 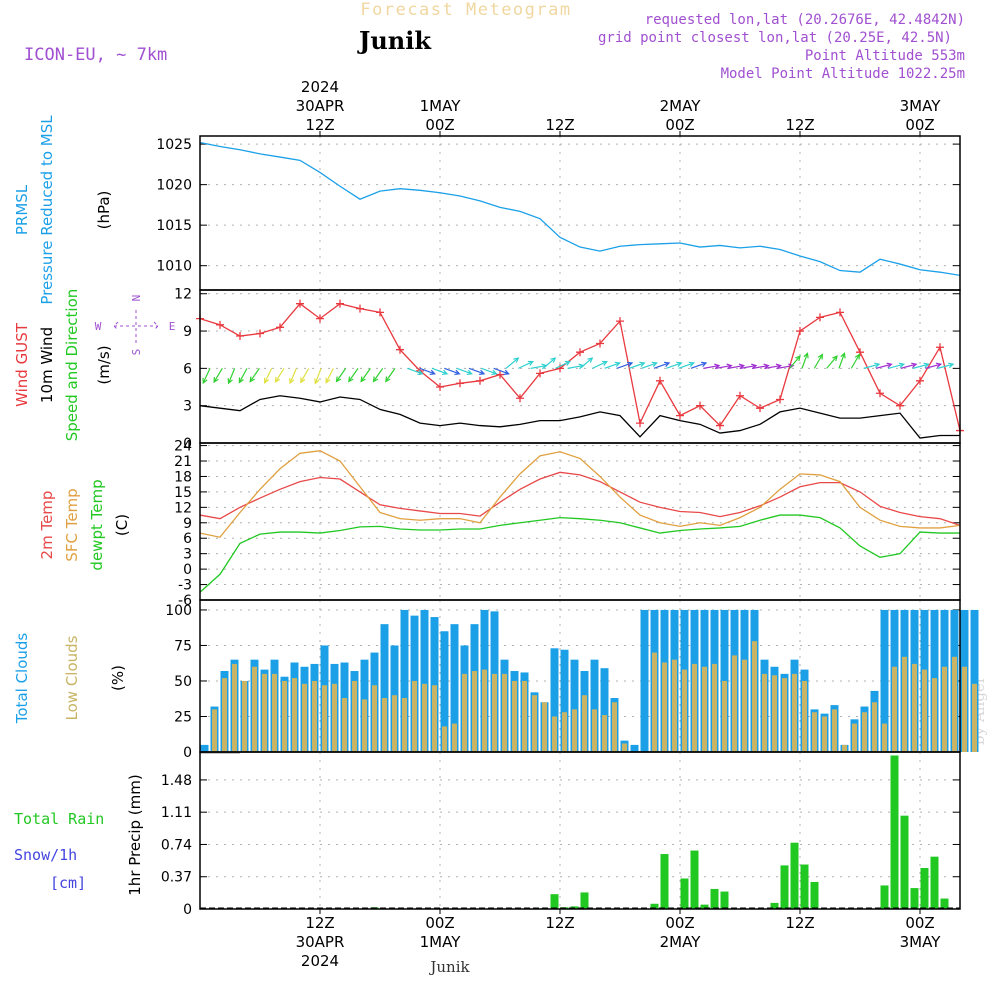 I want to click on precip-tick-label: 0, so click(x=187, y=910).